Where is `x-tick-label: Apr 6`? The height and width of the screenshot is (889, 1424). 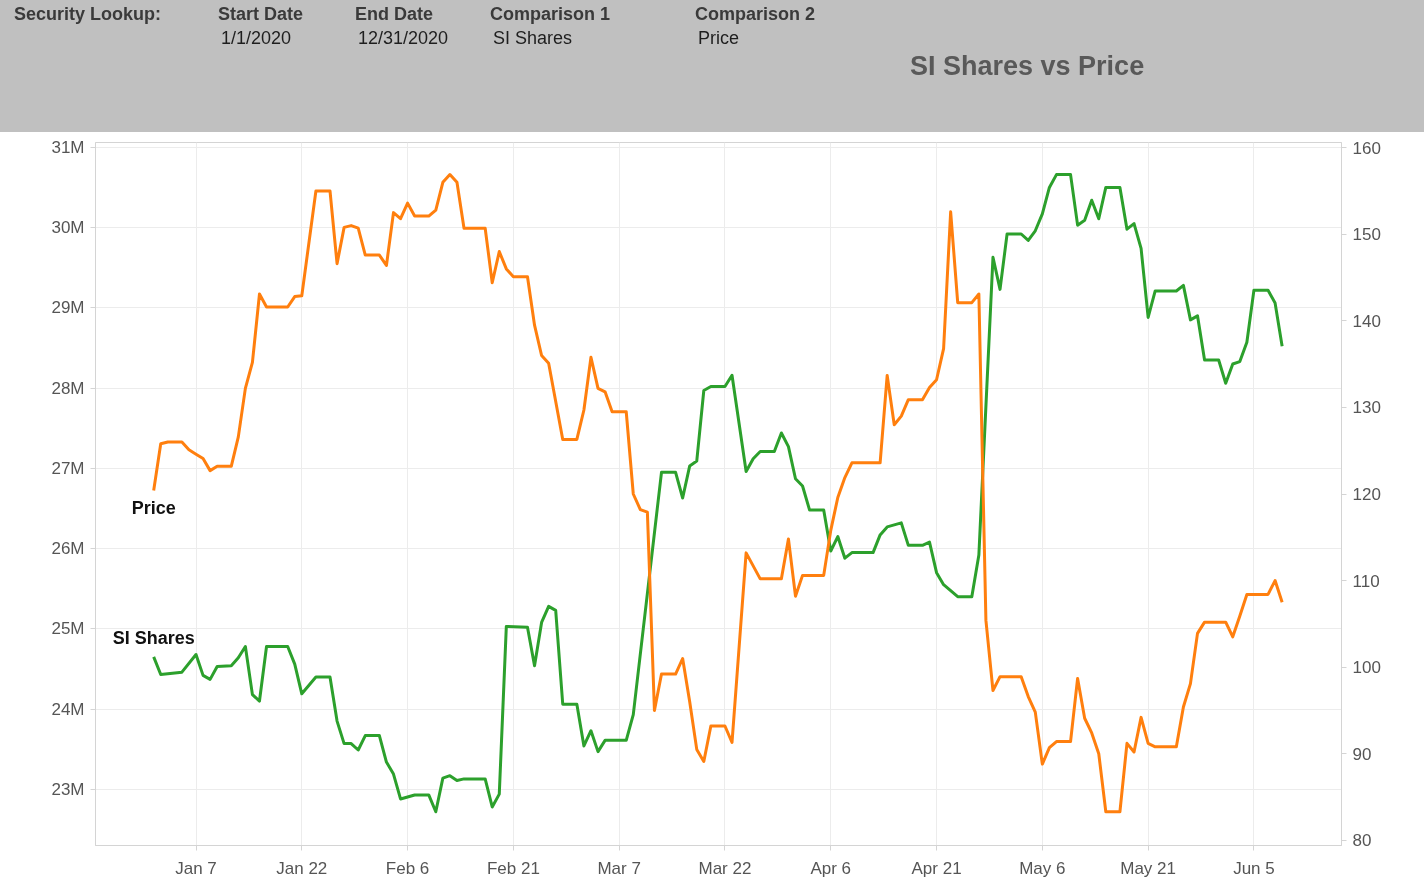
x-tick-label: Apr 6 is located at coordinates (831, 868).